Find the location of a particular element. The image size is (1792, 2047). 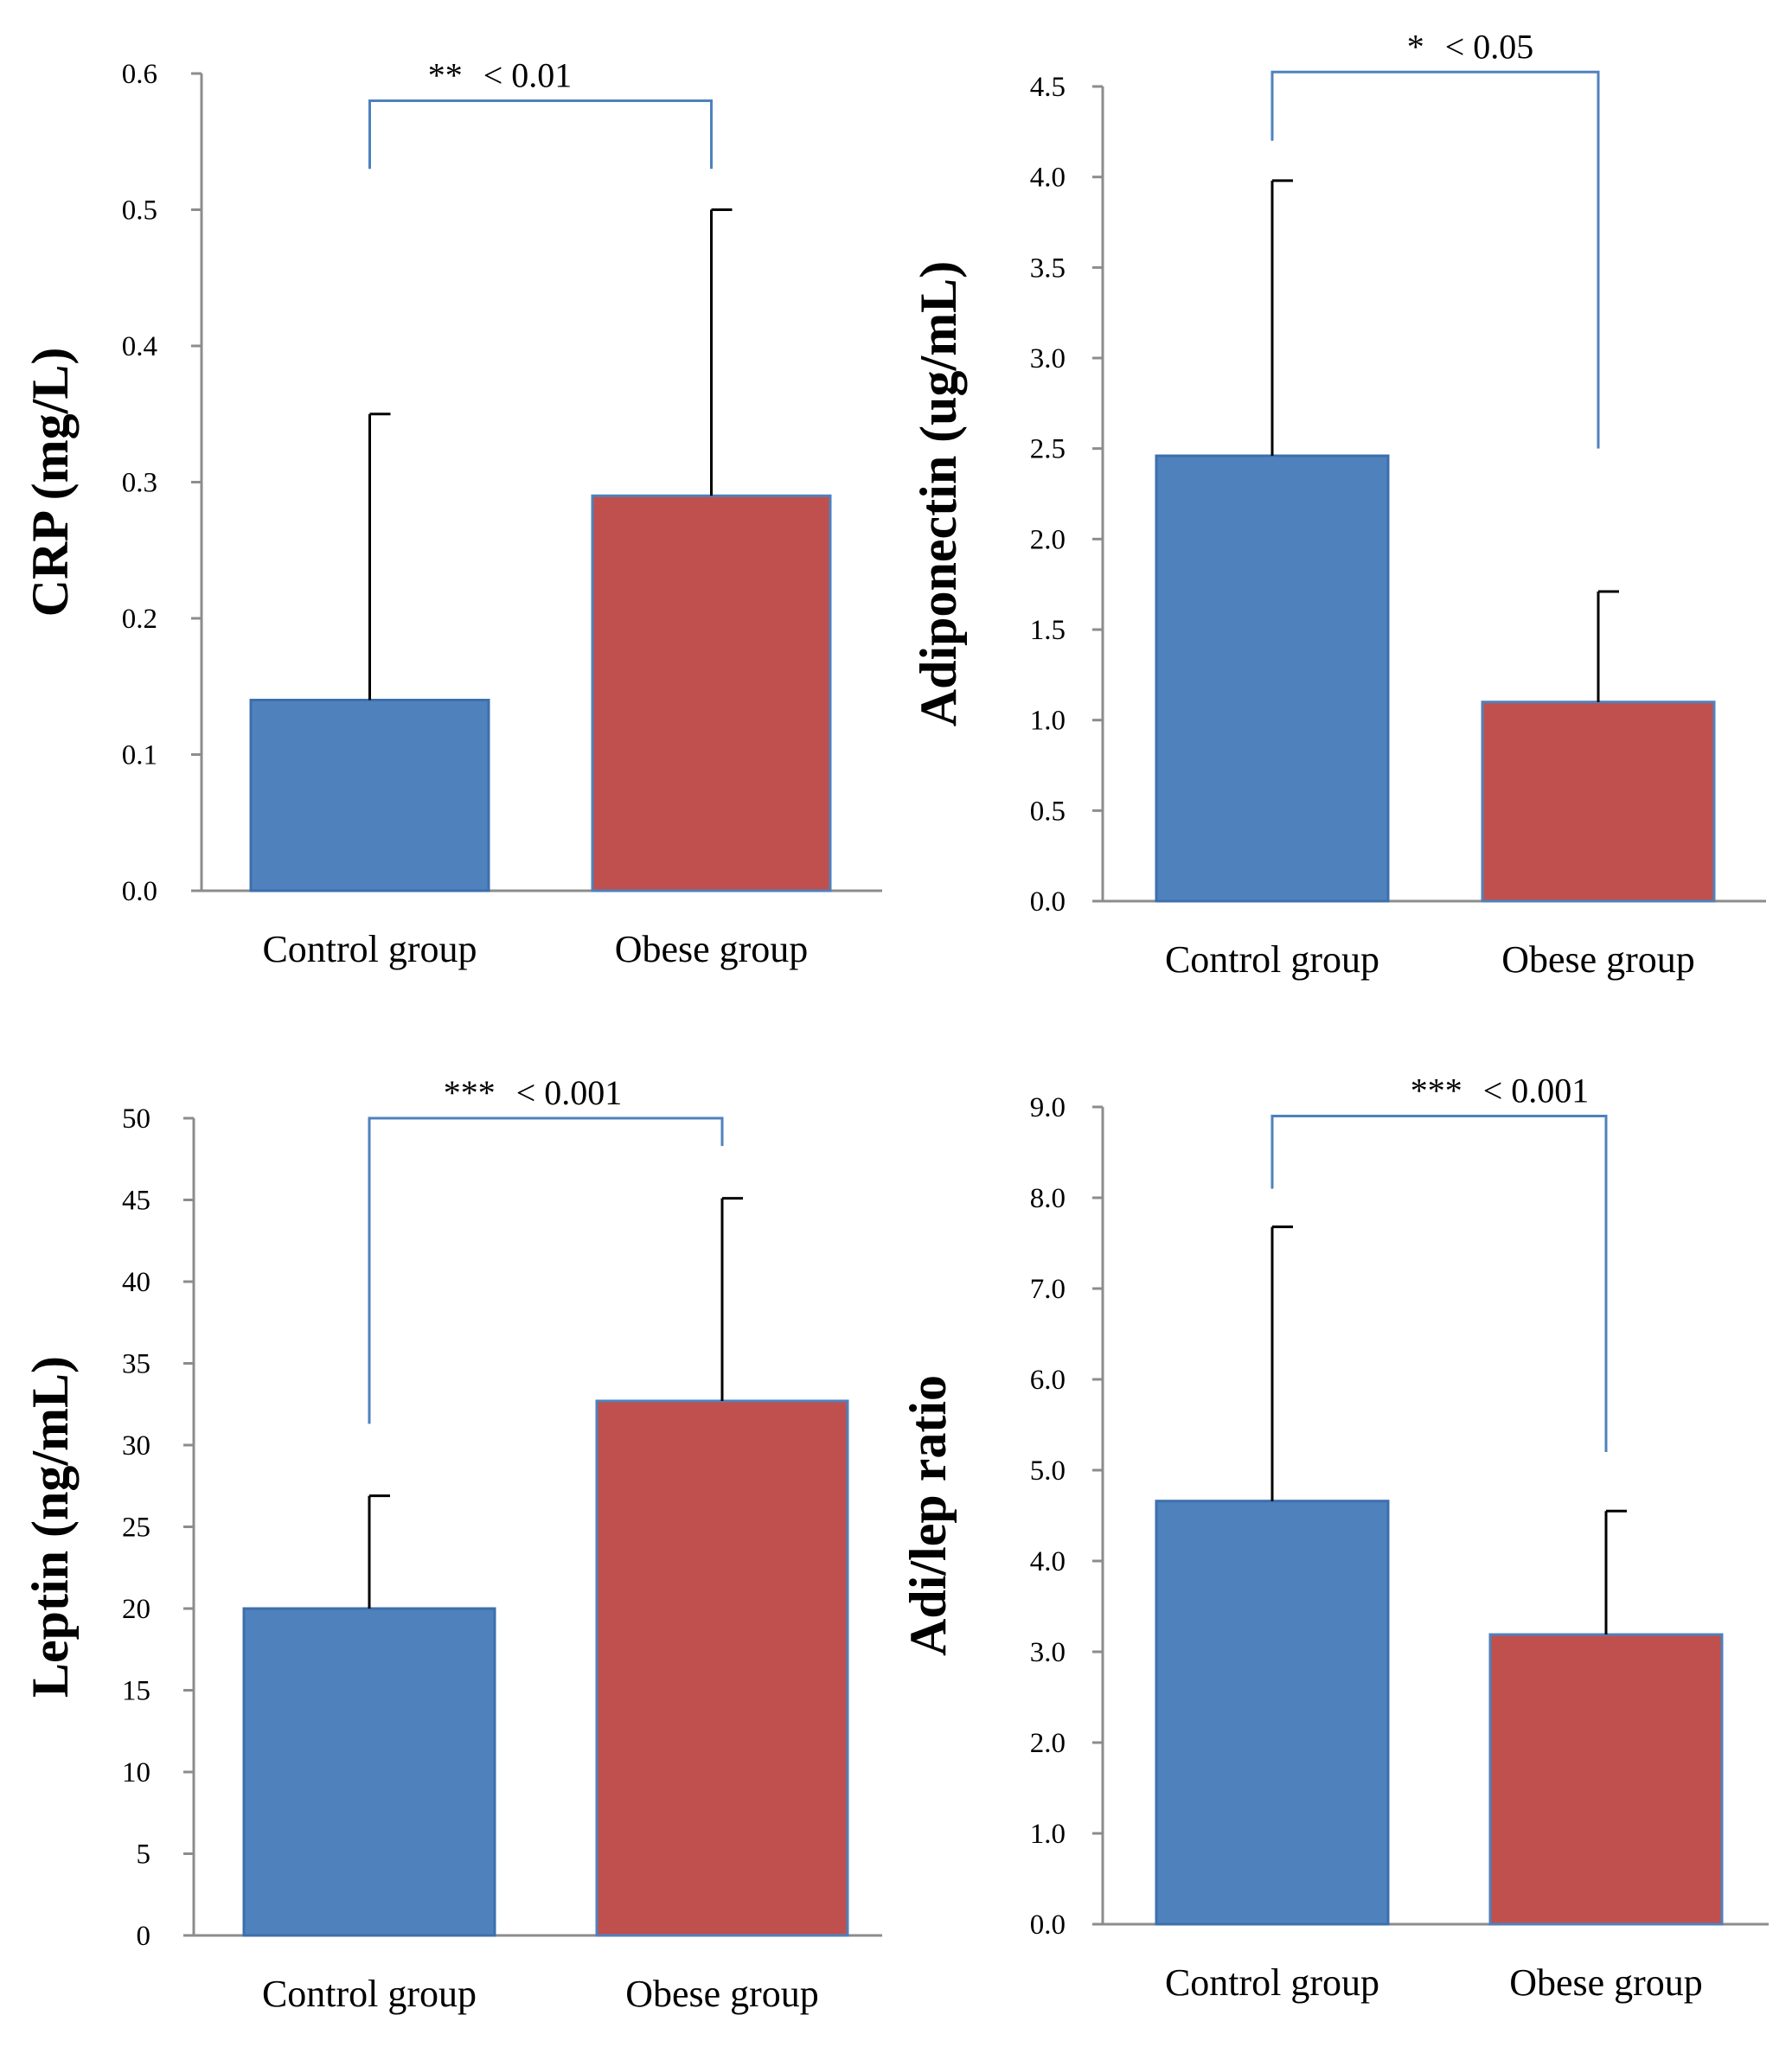

significance-label: ** < 0.01 is located at coordinates (500, 75).